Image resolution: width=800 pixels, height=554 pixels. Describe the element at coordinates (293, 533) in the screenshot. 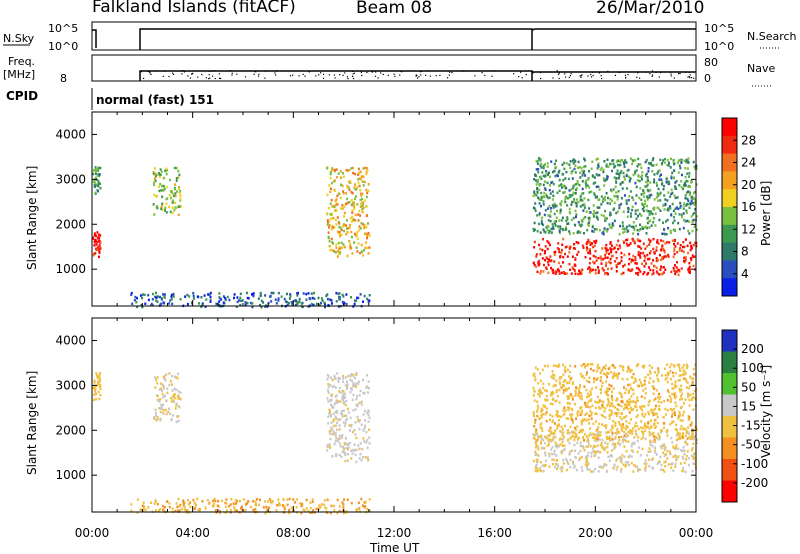

I see `xtick-label: 08:00` at that location.